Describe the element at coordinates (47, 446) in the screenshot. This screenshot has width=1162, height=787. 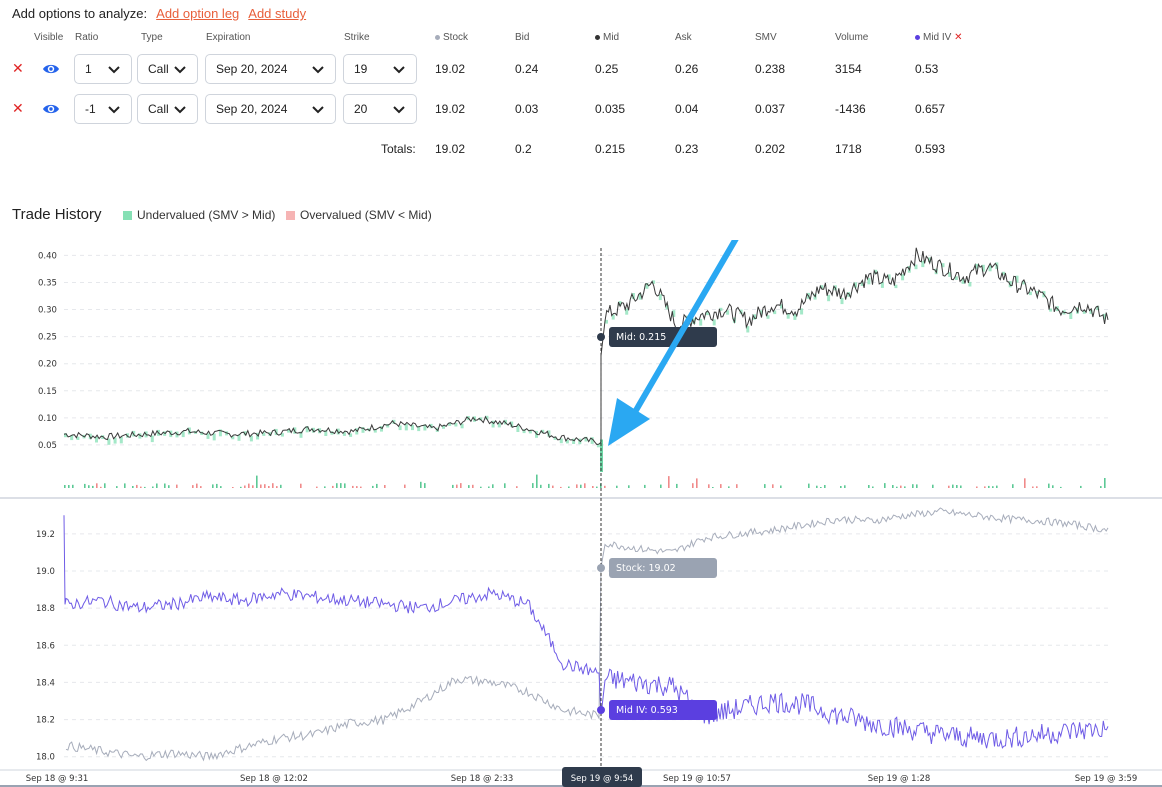
I see `y-tick-label: 0.05` at that location.